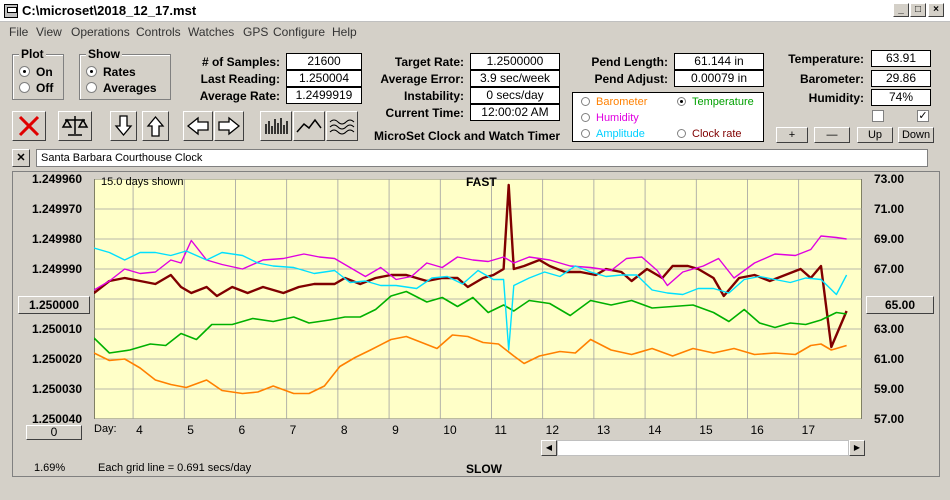 The height and width of the screenshot is (500, 950). I want to click on app-subtitle: MicroSet Clock and Watch Timer, so click(467, 136).